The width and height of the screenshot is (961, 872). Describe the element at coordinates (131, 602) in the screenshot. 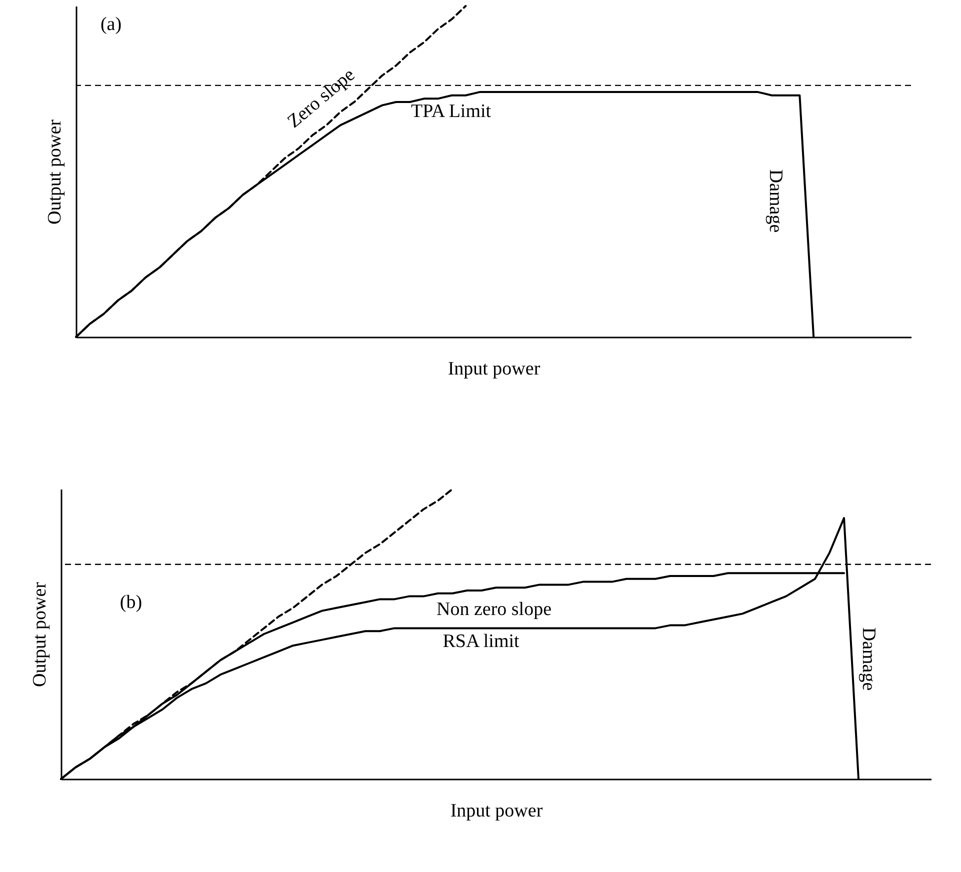

I see `text: (b)` at that location.